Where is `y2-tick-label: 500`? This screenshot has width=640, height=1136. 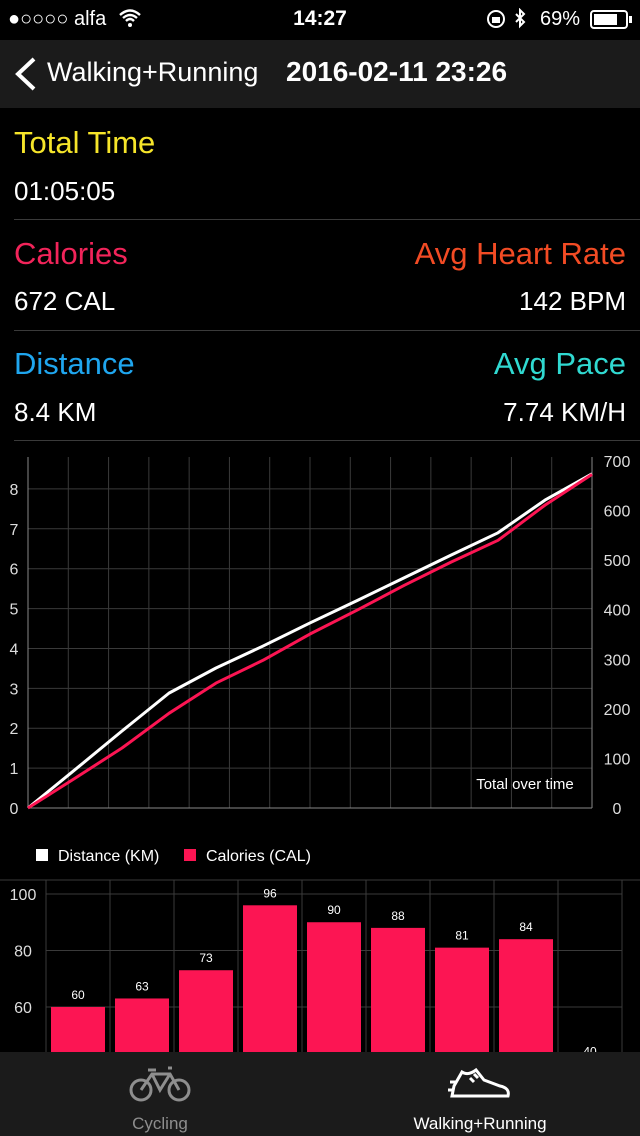 y2-tick-label: 500 is located at coordinates (617, 561).